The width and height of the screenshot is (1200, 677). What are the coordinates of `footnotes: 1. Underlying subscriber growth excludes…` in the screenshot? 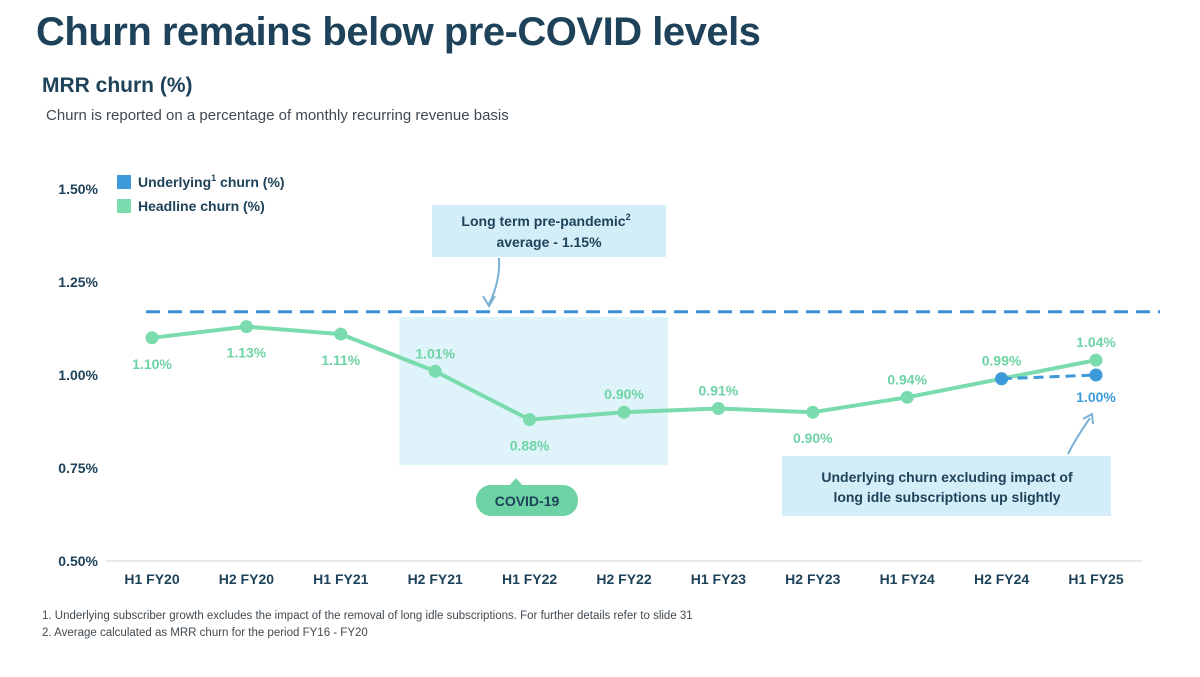 It's located at (367, 625).